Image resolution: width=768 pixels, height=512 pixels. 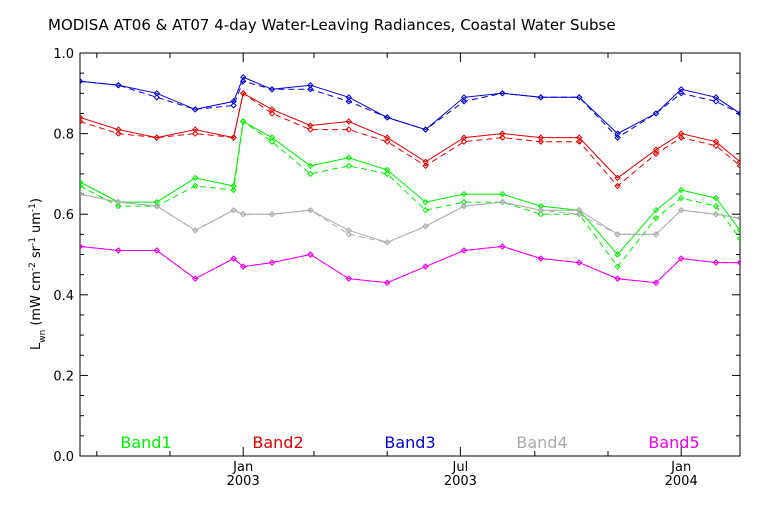 What do you see at coordinates (242, 467) in the screenshot?
I see `x-tick-month: Jan` at bounding box center [242, 467].